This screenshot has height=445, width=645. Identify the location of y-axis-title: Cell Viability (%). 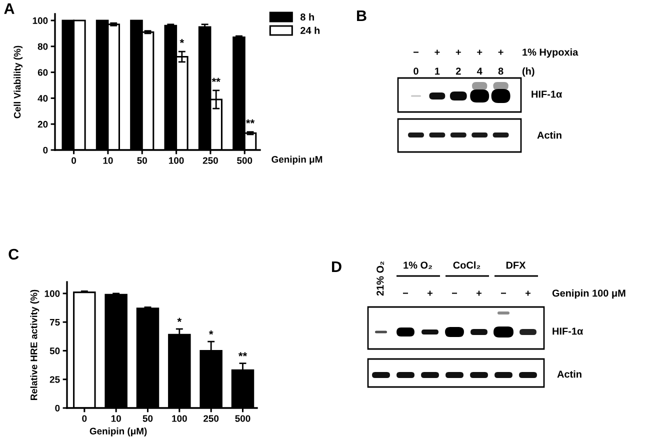
(18, 82).